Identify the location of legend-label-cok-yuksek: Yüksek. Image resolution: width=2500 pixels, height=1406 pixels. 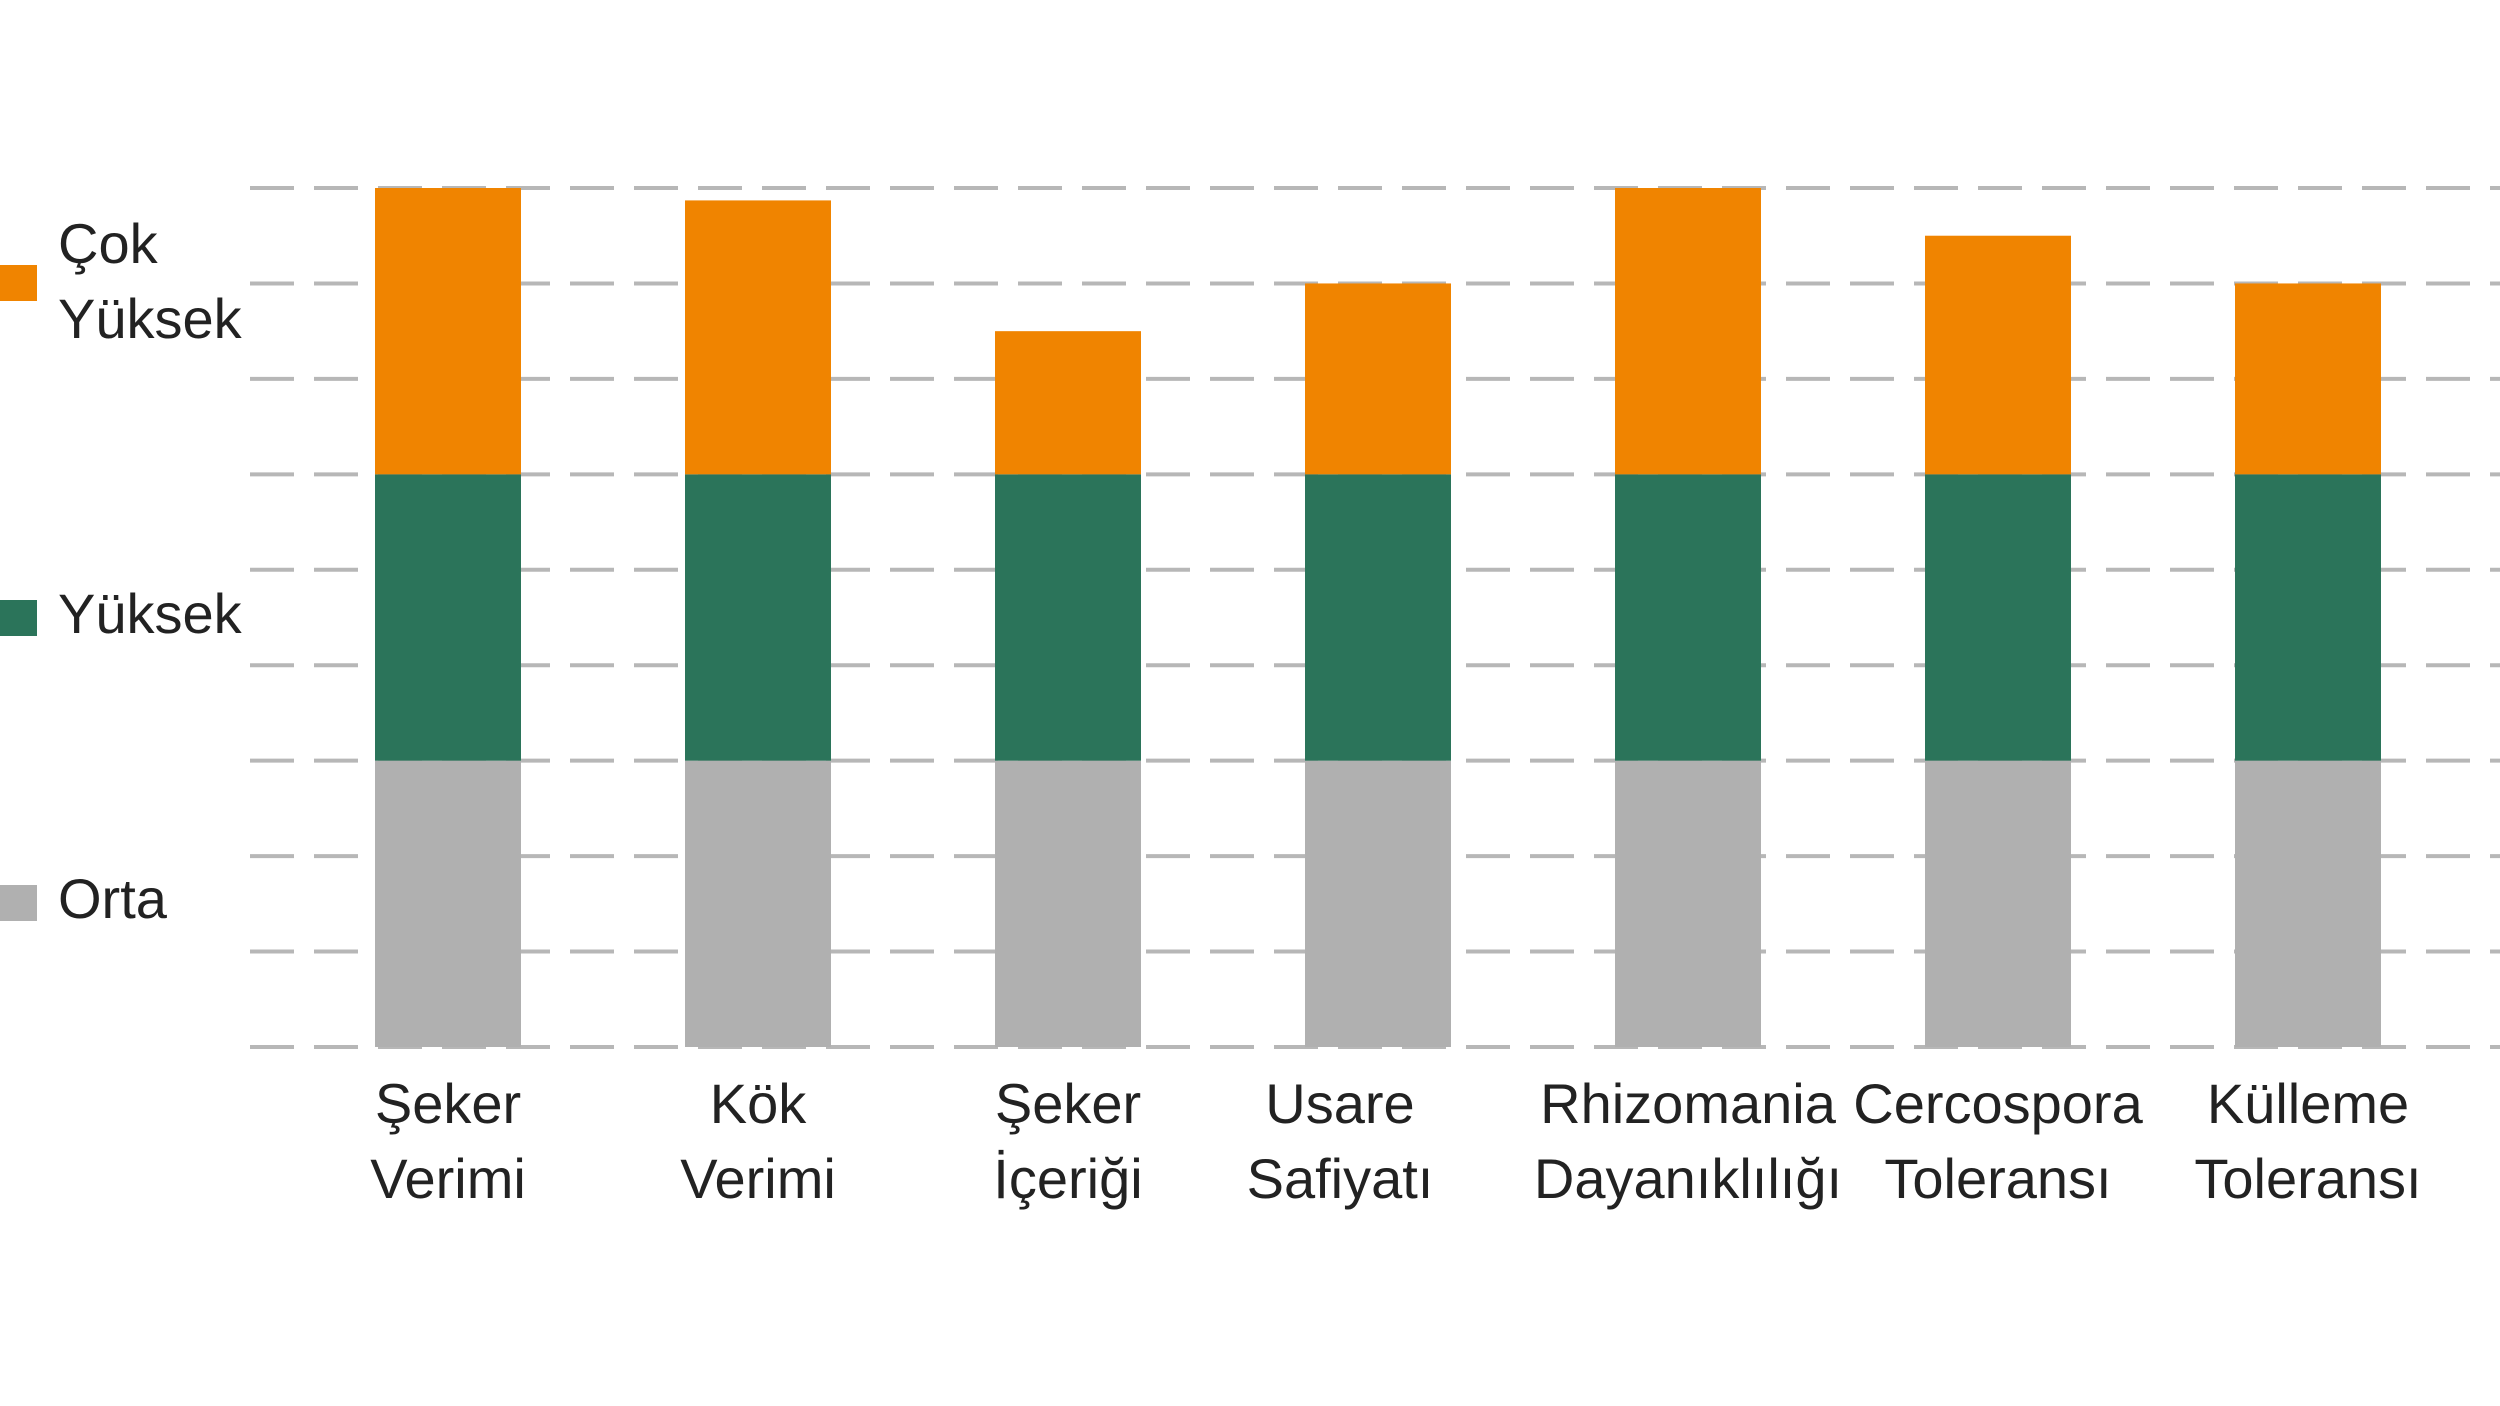
(150, 318).